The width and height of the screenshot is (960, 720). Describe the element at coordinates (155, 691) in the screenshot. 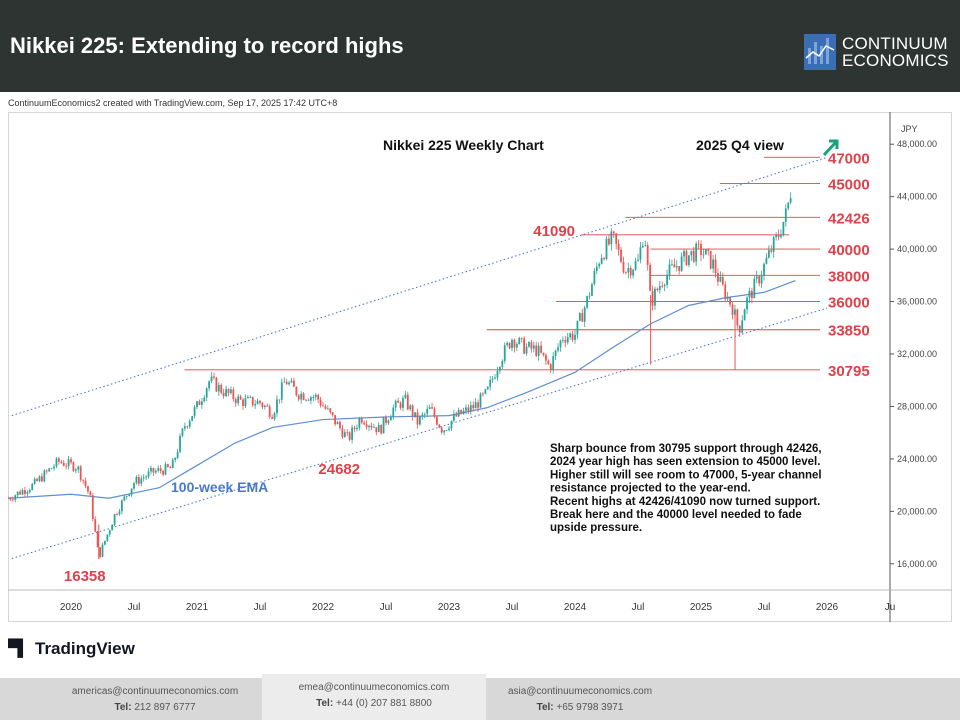

I see `contact-email: americas@continuumeconomics.com` at that location.